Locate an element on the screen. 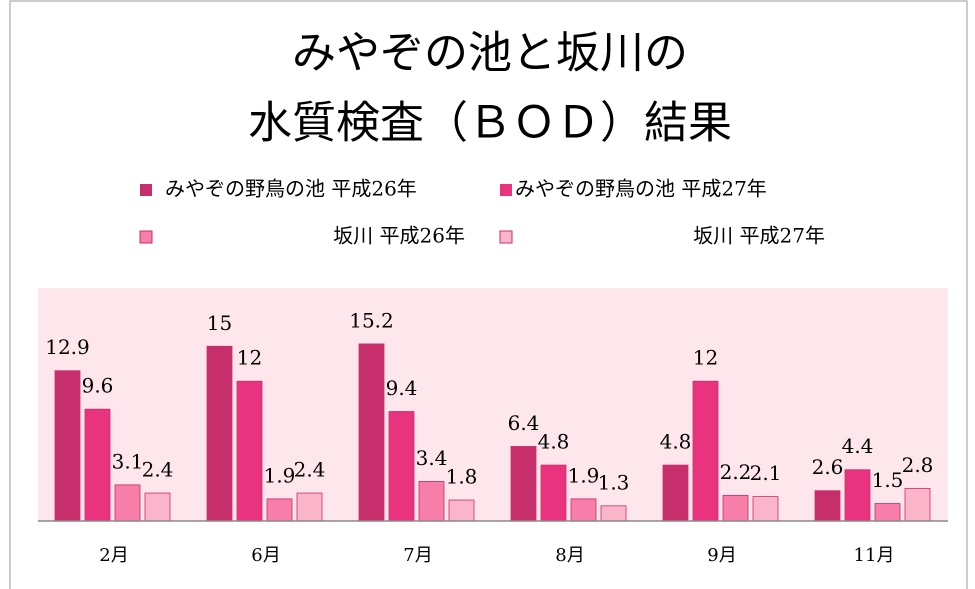 This screenshot has width=975, height=589. data-label: 15 is located at coordinates (219, 323).